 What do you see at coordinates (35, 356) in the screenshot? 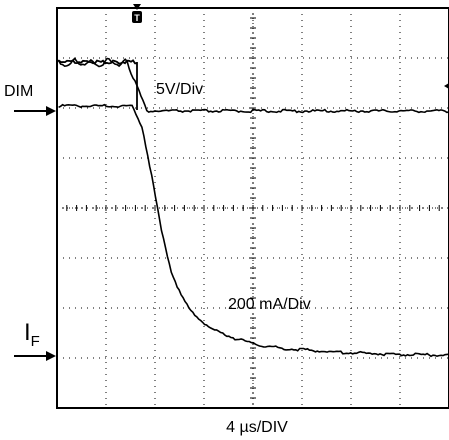
I see `if-channel-arrow` at bounding box center [35, 356].